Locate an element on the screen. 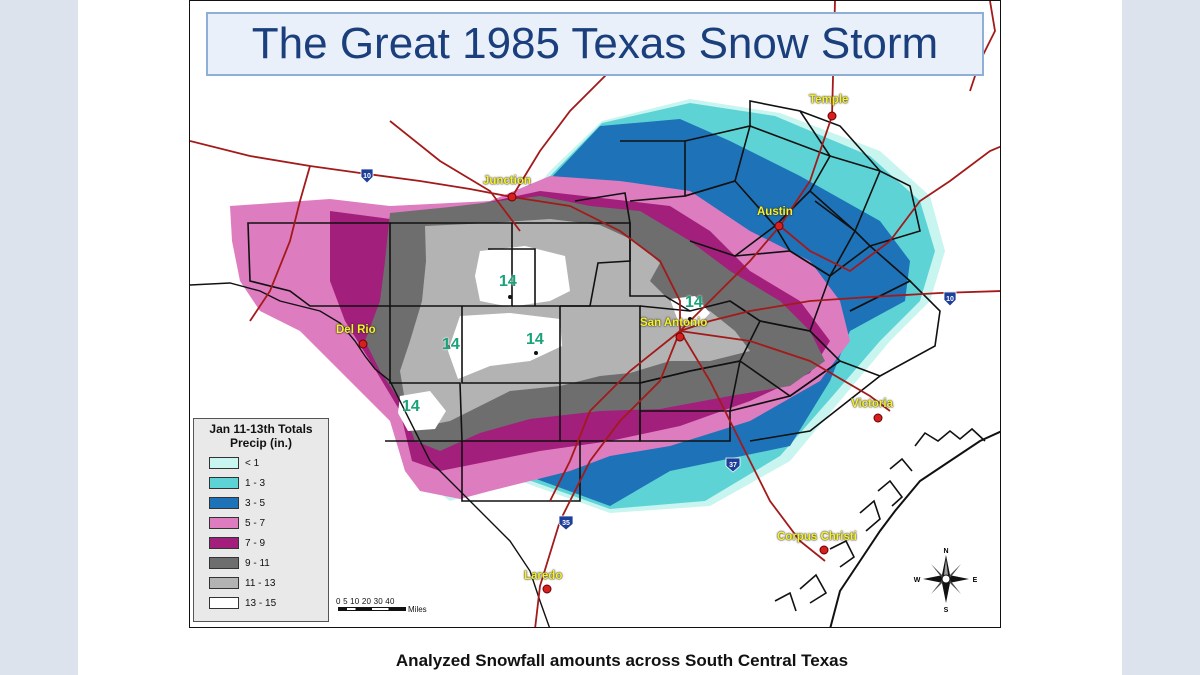  san-antonio-marker is located at coordinates (680, 337).